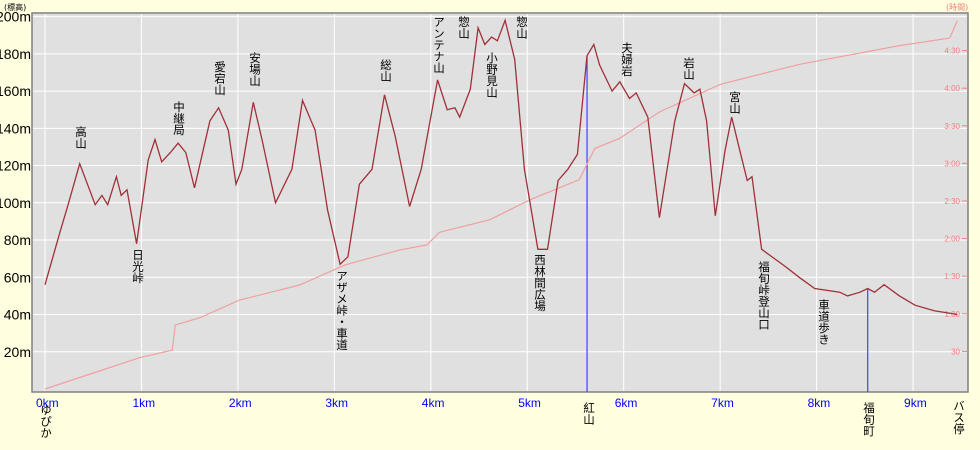  Describe the element at coordinates (17, 352) in the screenshot. I see `y-tick-label: 20m` at that location.